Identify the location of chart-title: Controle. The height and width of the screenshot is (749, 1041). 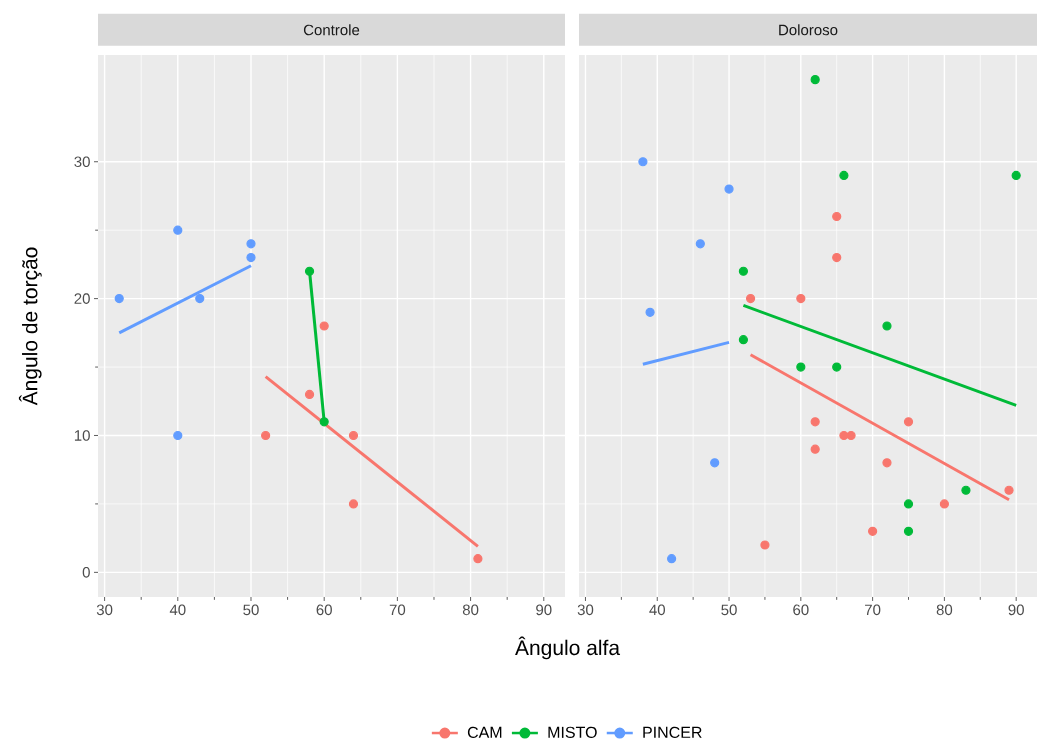
(331, 30).